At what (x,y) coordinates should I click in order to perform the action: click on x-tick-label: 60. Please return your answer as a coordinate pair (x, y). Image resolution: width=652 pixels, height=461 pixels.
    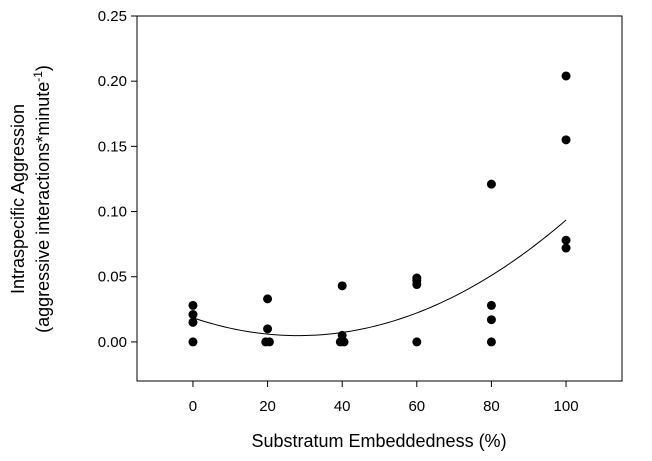
    Looking at the image, I should click on (416, 406).